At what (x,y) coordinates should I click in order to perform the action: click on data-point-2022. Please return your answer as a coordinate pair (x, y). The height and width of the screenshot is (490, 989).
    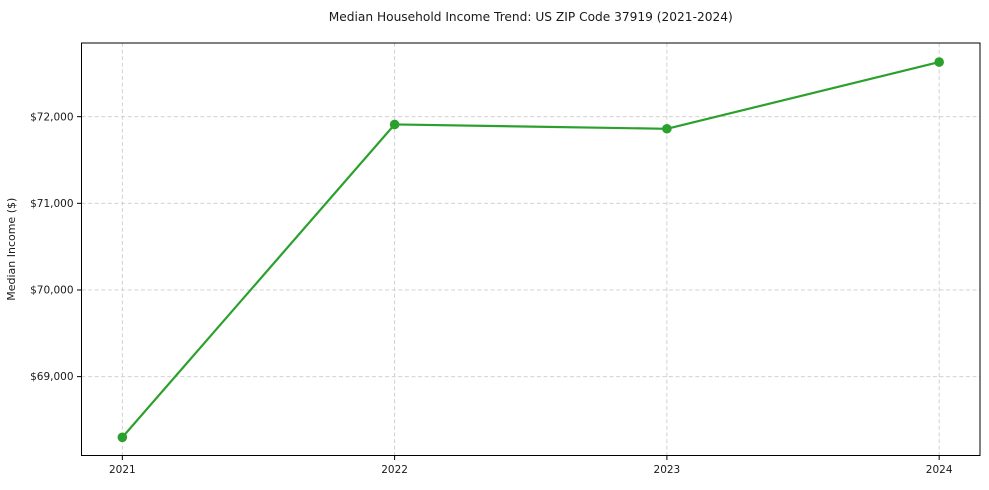
    Looking at the image, I should click on (394, 124).